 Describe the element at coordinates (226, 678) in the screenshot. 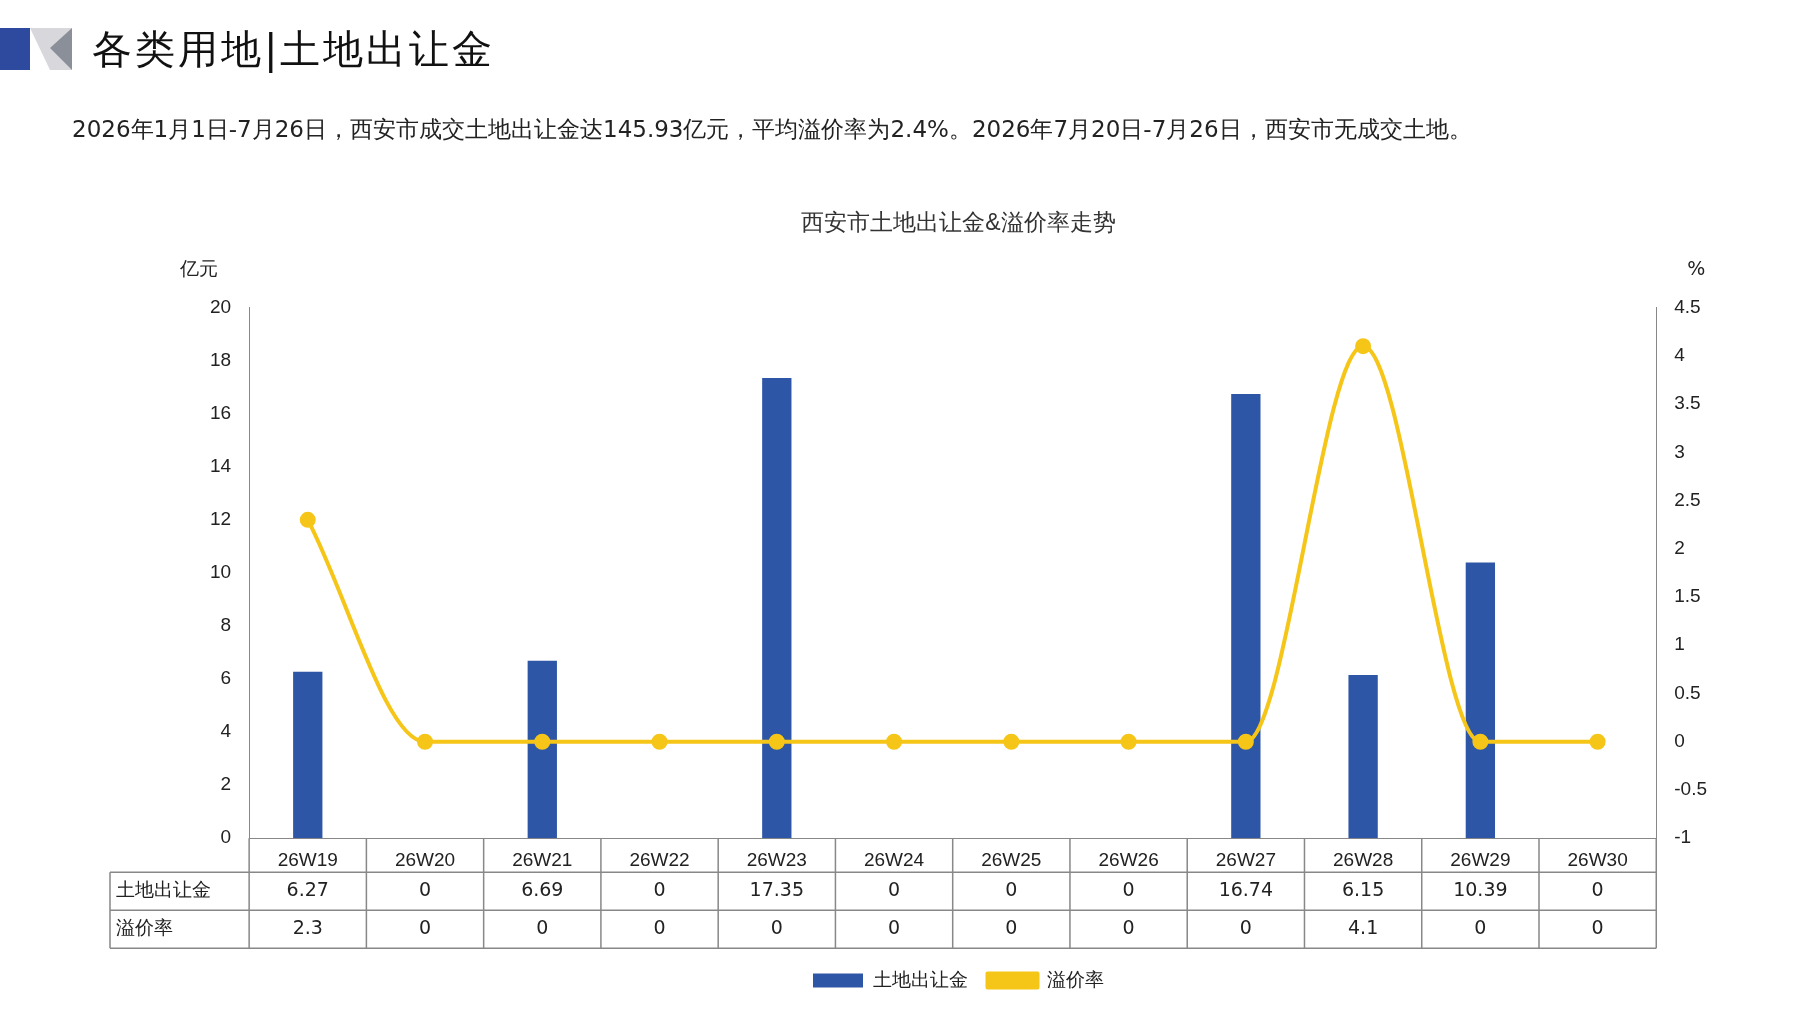

I see `y-tick-label: 6` at that location.